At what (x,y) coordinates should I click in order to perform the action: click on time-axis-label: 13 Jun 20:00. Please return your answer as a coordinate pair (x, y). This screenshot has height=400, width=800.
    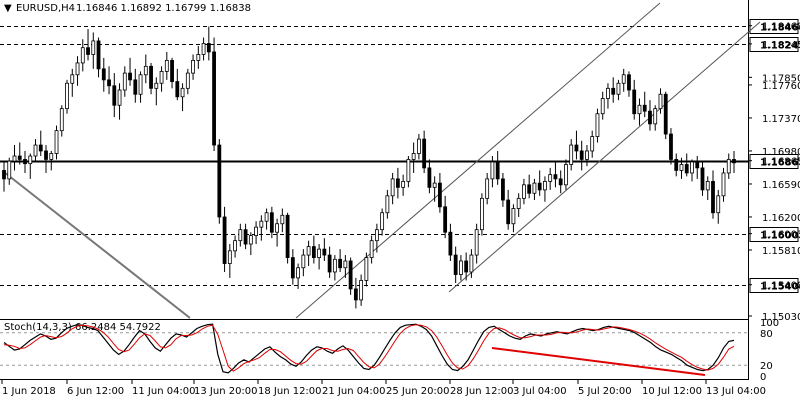
    Looking at the image, I should click on (226, 391).